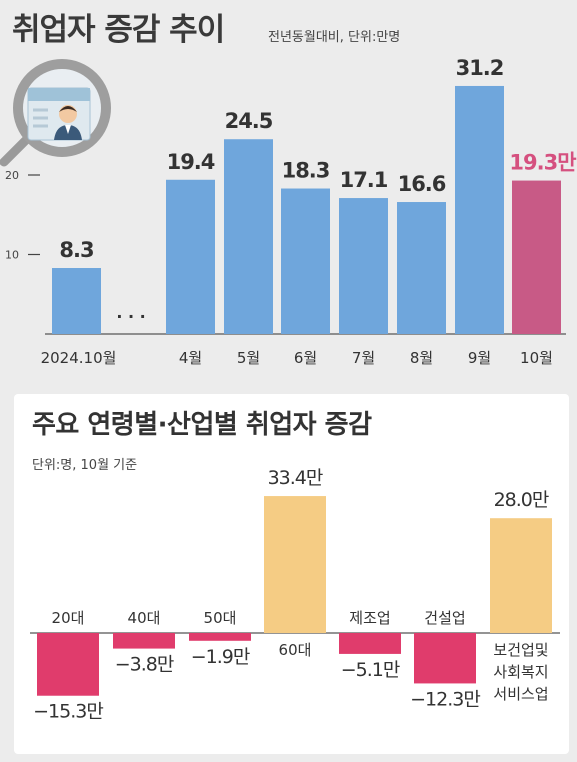 Image resolution: width=577 pixels, height=762 pixels. What do you see at coordinates (364, 180) in the screenshot?
I see `value-label: 17.1` at bounding box center [364, 180].